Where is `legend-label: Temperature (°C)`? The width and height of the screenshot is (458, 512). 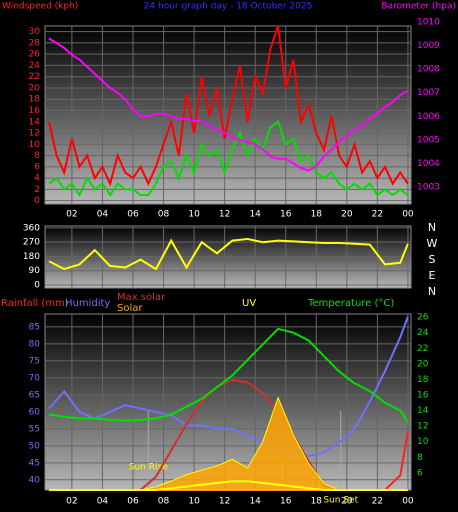 legend-label: Temperature (°C) is located at coordinates (350, 303).